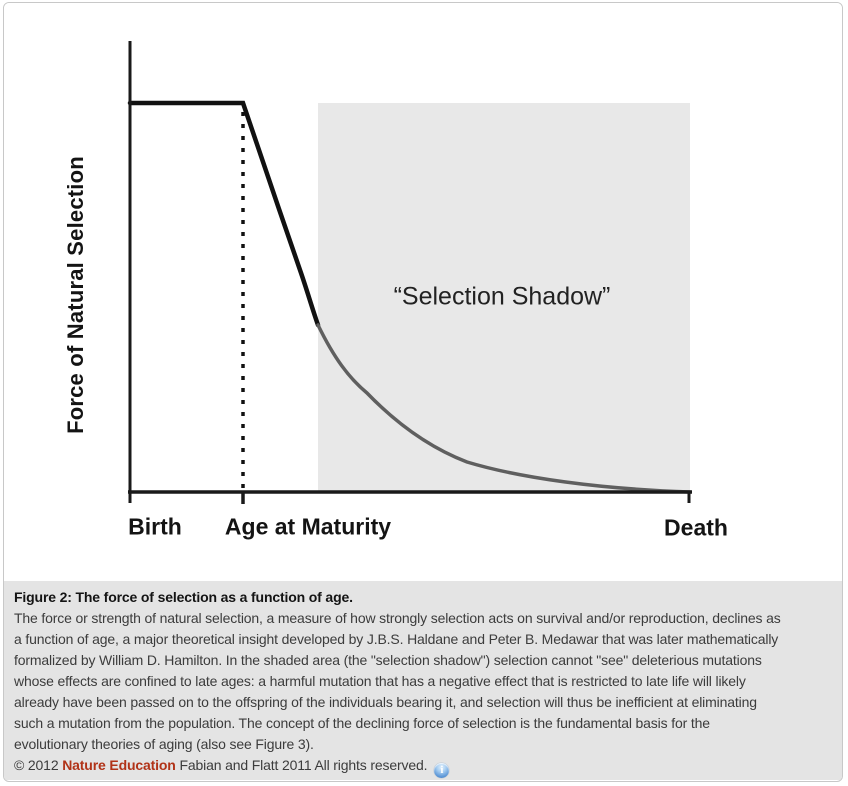  What do you see at coordinates (75, 295) in the screenshot?
I see `y-axis-label: Force of Natural Selection` at bounding box center [75, 295].